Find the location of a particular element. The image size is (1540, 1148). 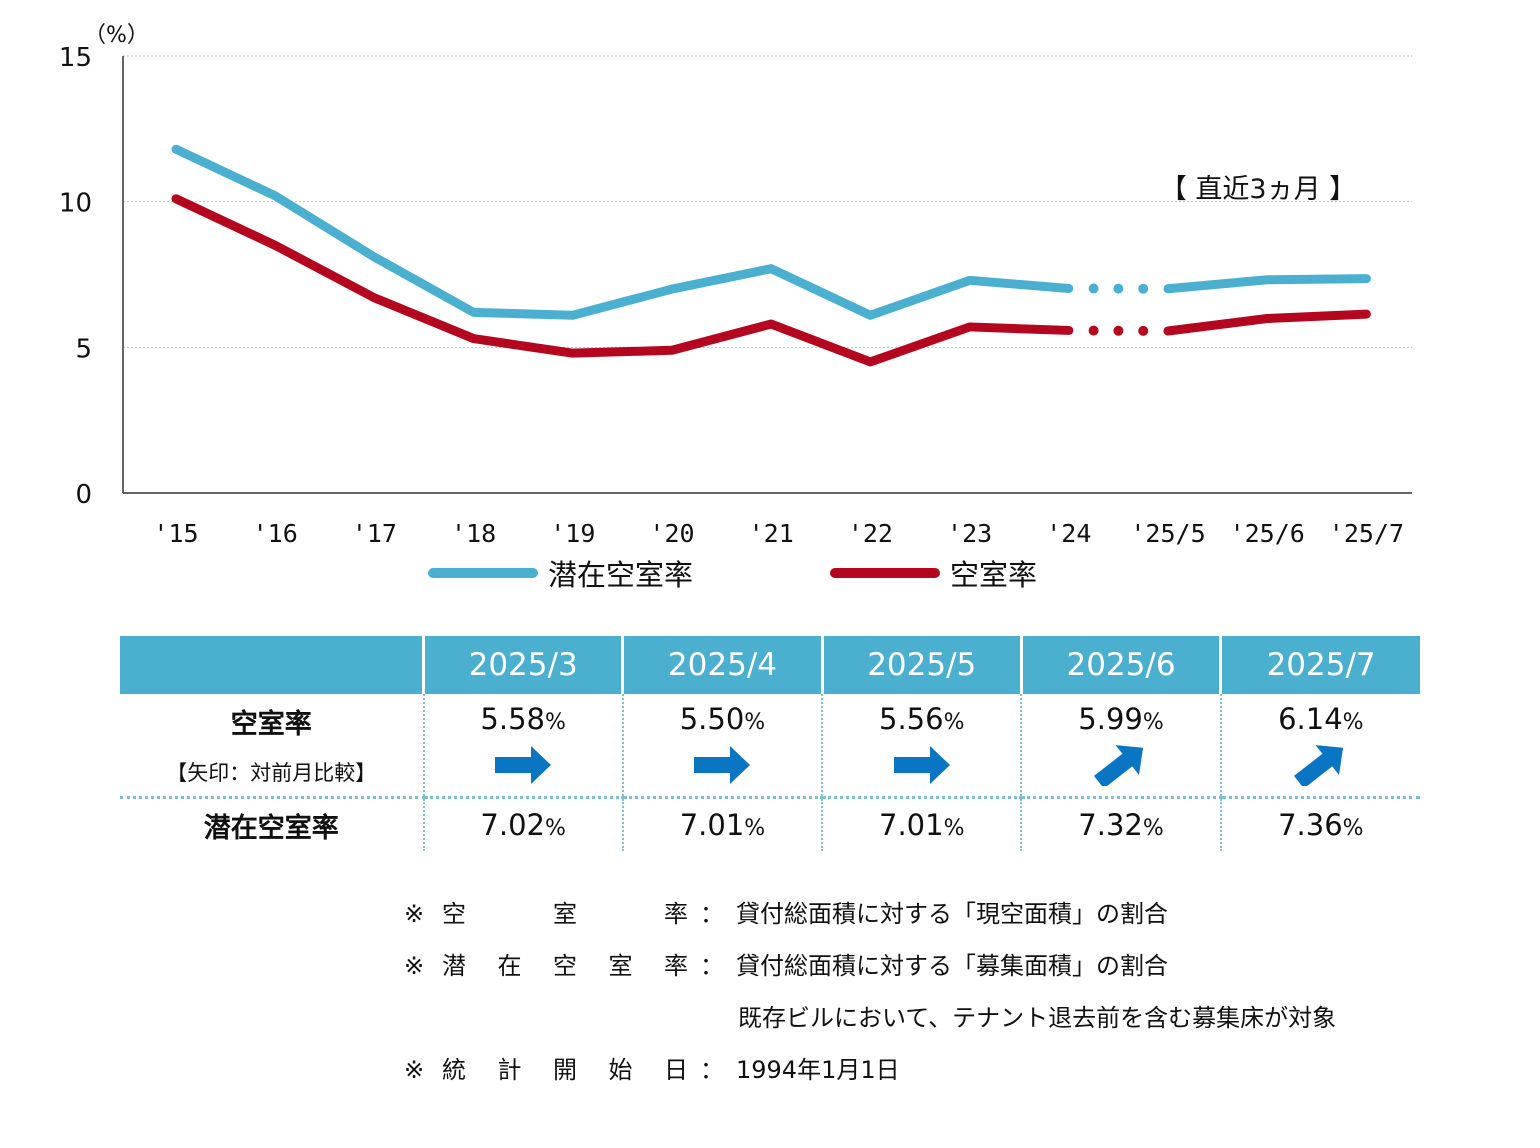

note-vacancy-definition: ※ 空室率 ： 貸付総面積に対する「現空面積」の割合 is located at coordinates (870, 914).